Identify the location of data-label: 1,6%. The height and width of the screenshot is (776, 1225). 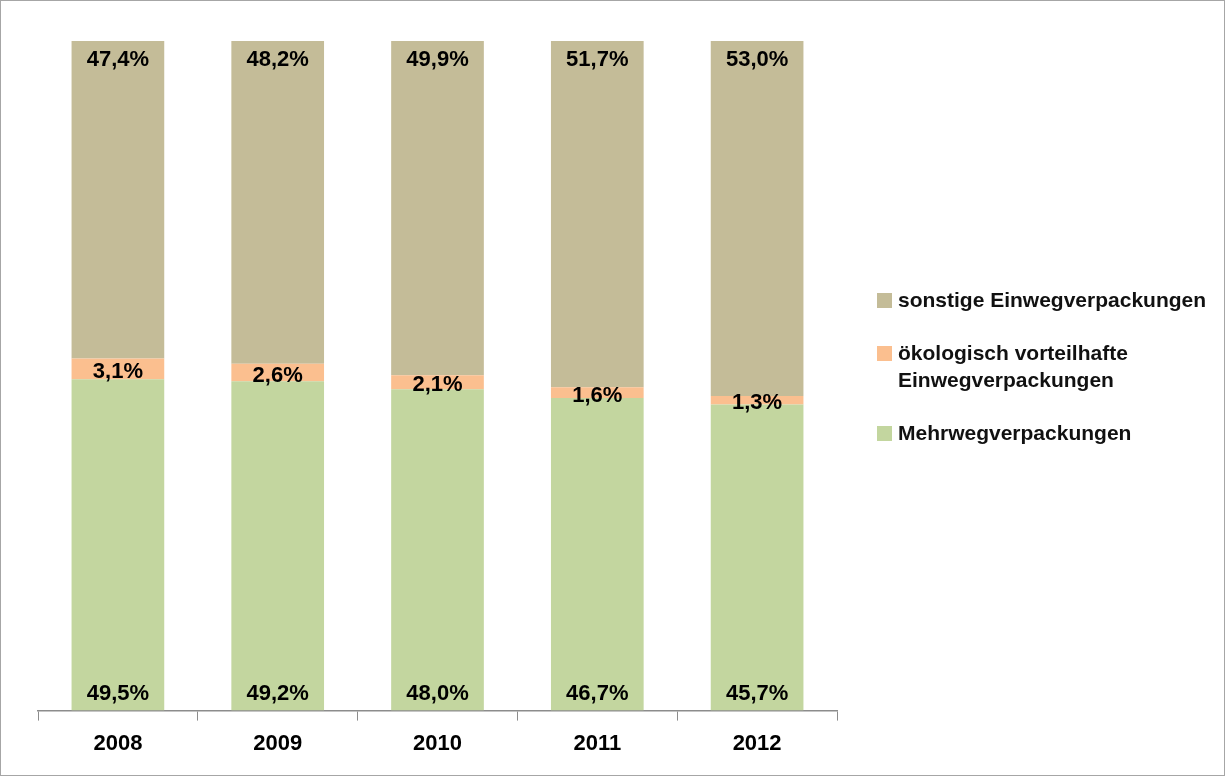
(597, 394).